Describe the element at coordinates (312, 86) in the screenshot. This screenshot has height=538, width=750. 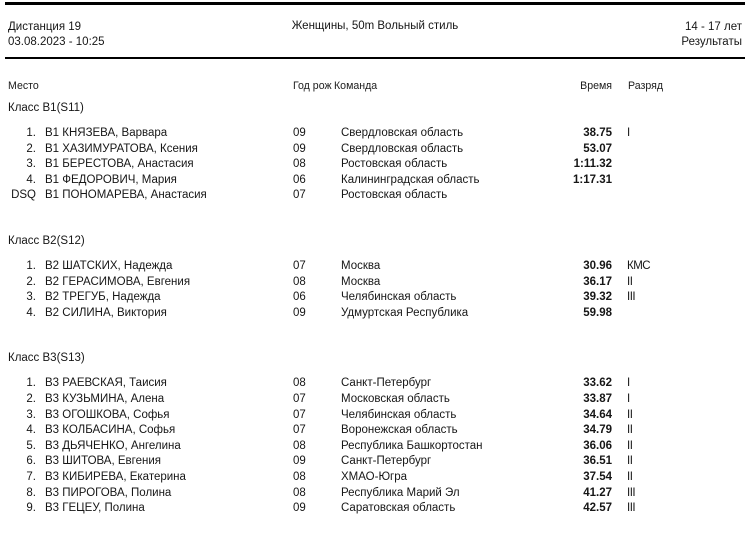
I see `column-header-birth-year: Год рож` at that location.